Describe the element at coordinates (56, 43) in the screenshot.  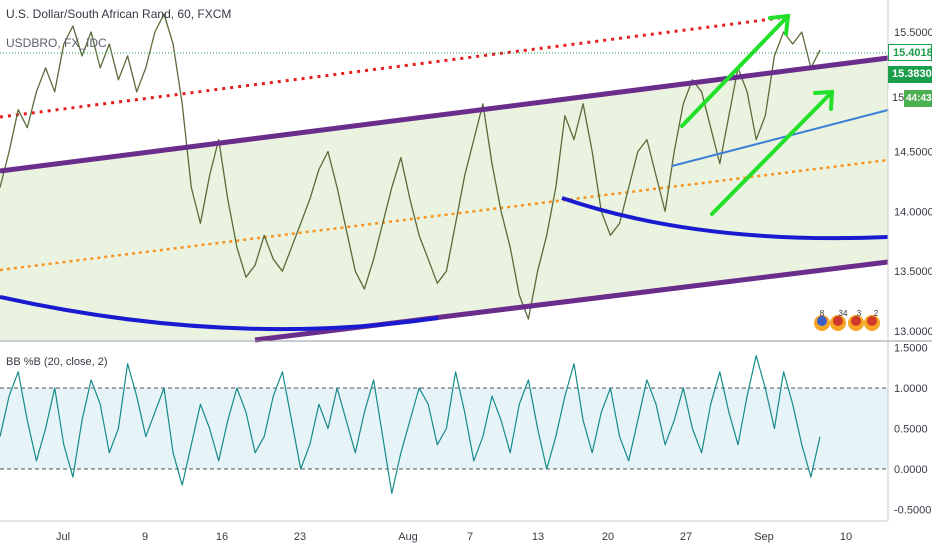
I see `chart-subtitle: USDBRO, FX_IDC` at that location.